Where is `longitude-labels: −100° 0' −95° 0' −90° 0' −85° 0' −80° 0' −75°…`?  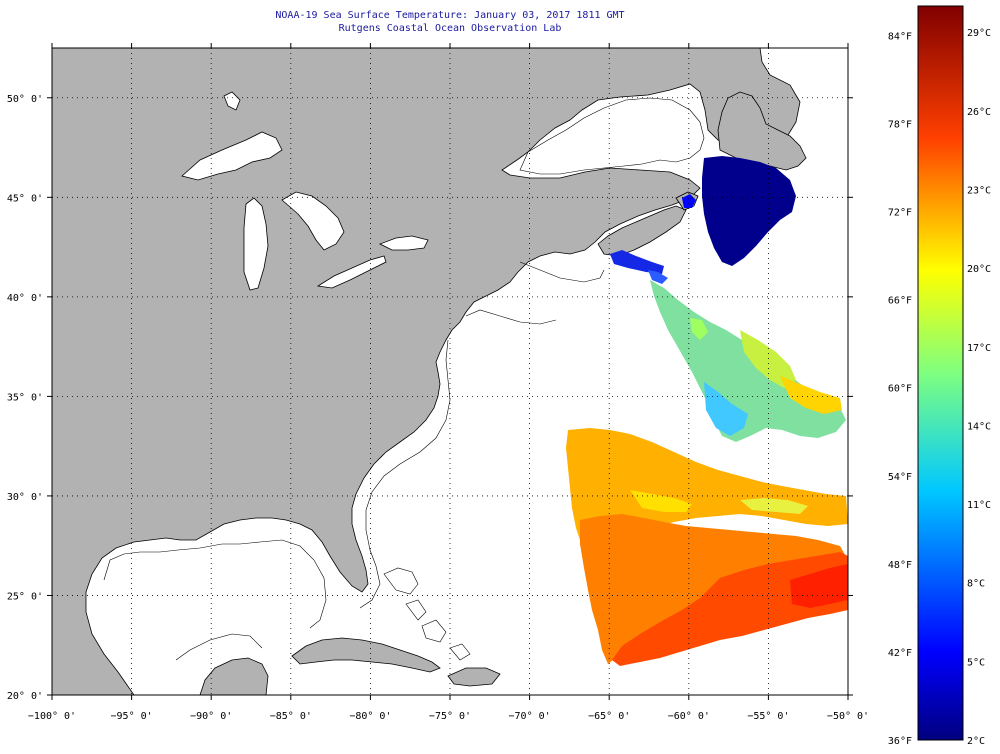 longitude-labels: −100° 0' −95° 0' −90° 0' −85° 0' −80° 0' −75°… is located at coordinates (448, 716).